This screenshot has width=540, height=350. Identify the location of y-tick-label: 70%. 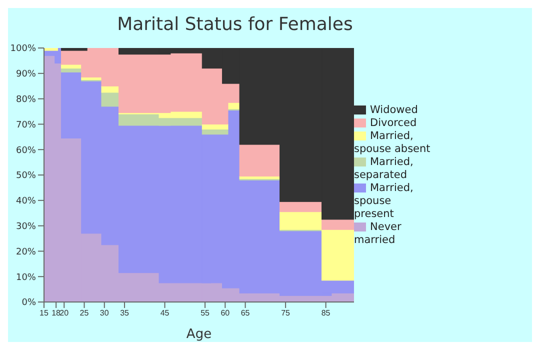
(26, 125).